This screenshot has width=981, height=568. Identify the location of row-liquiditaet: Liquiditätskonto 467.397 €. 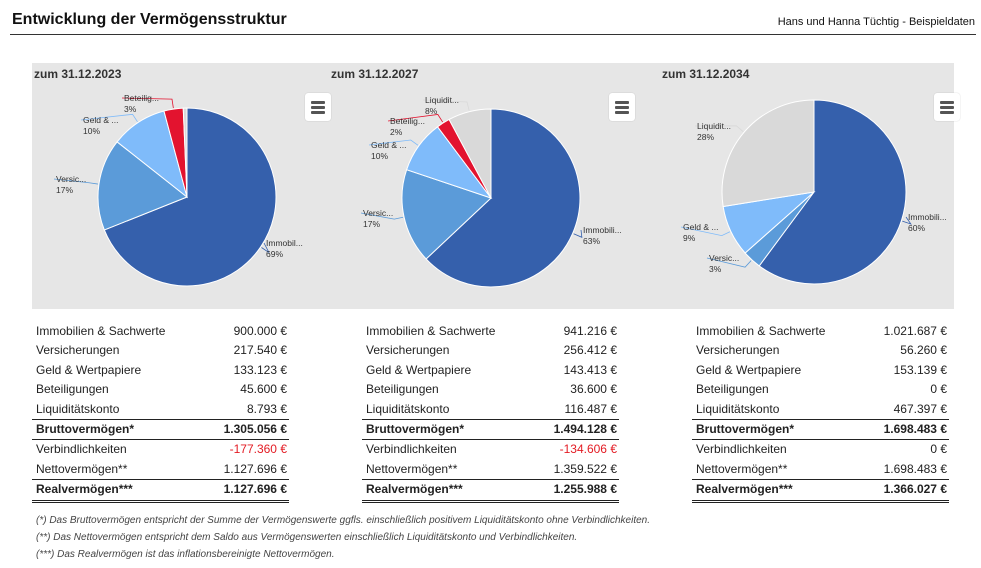
(820, 409).